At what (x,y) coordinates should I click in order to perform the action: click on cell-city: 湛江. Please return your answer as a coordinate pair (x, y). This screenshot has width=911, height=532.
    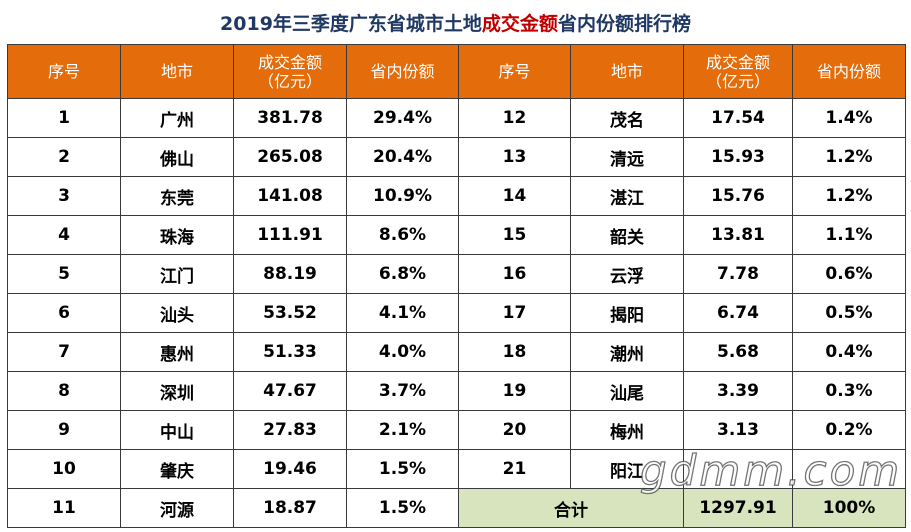
    Looking at the image, I should click on (627, 196).